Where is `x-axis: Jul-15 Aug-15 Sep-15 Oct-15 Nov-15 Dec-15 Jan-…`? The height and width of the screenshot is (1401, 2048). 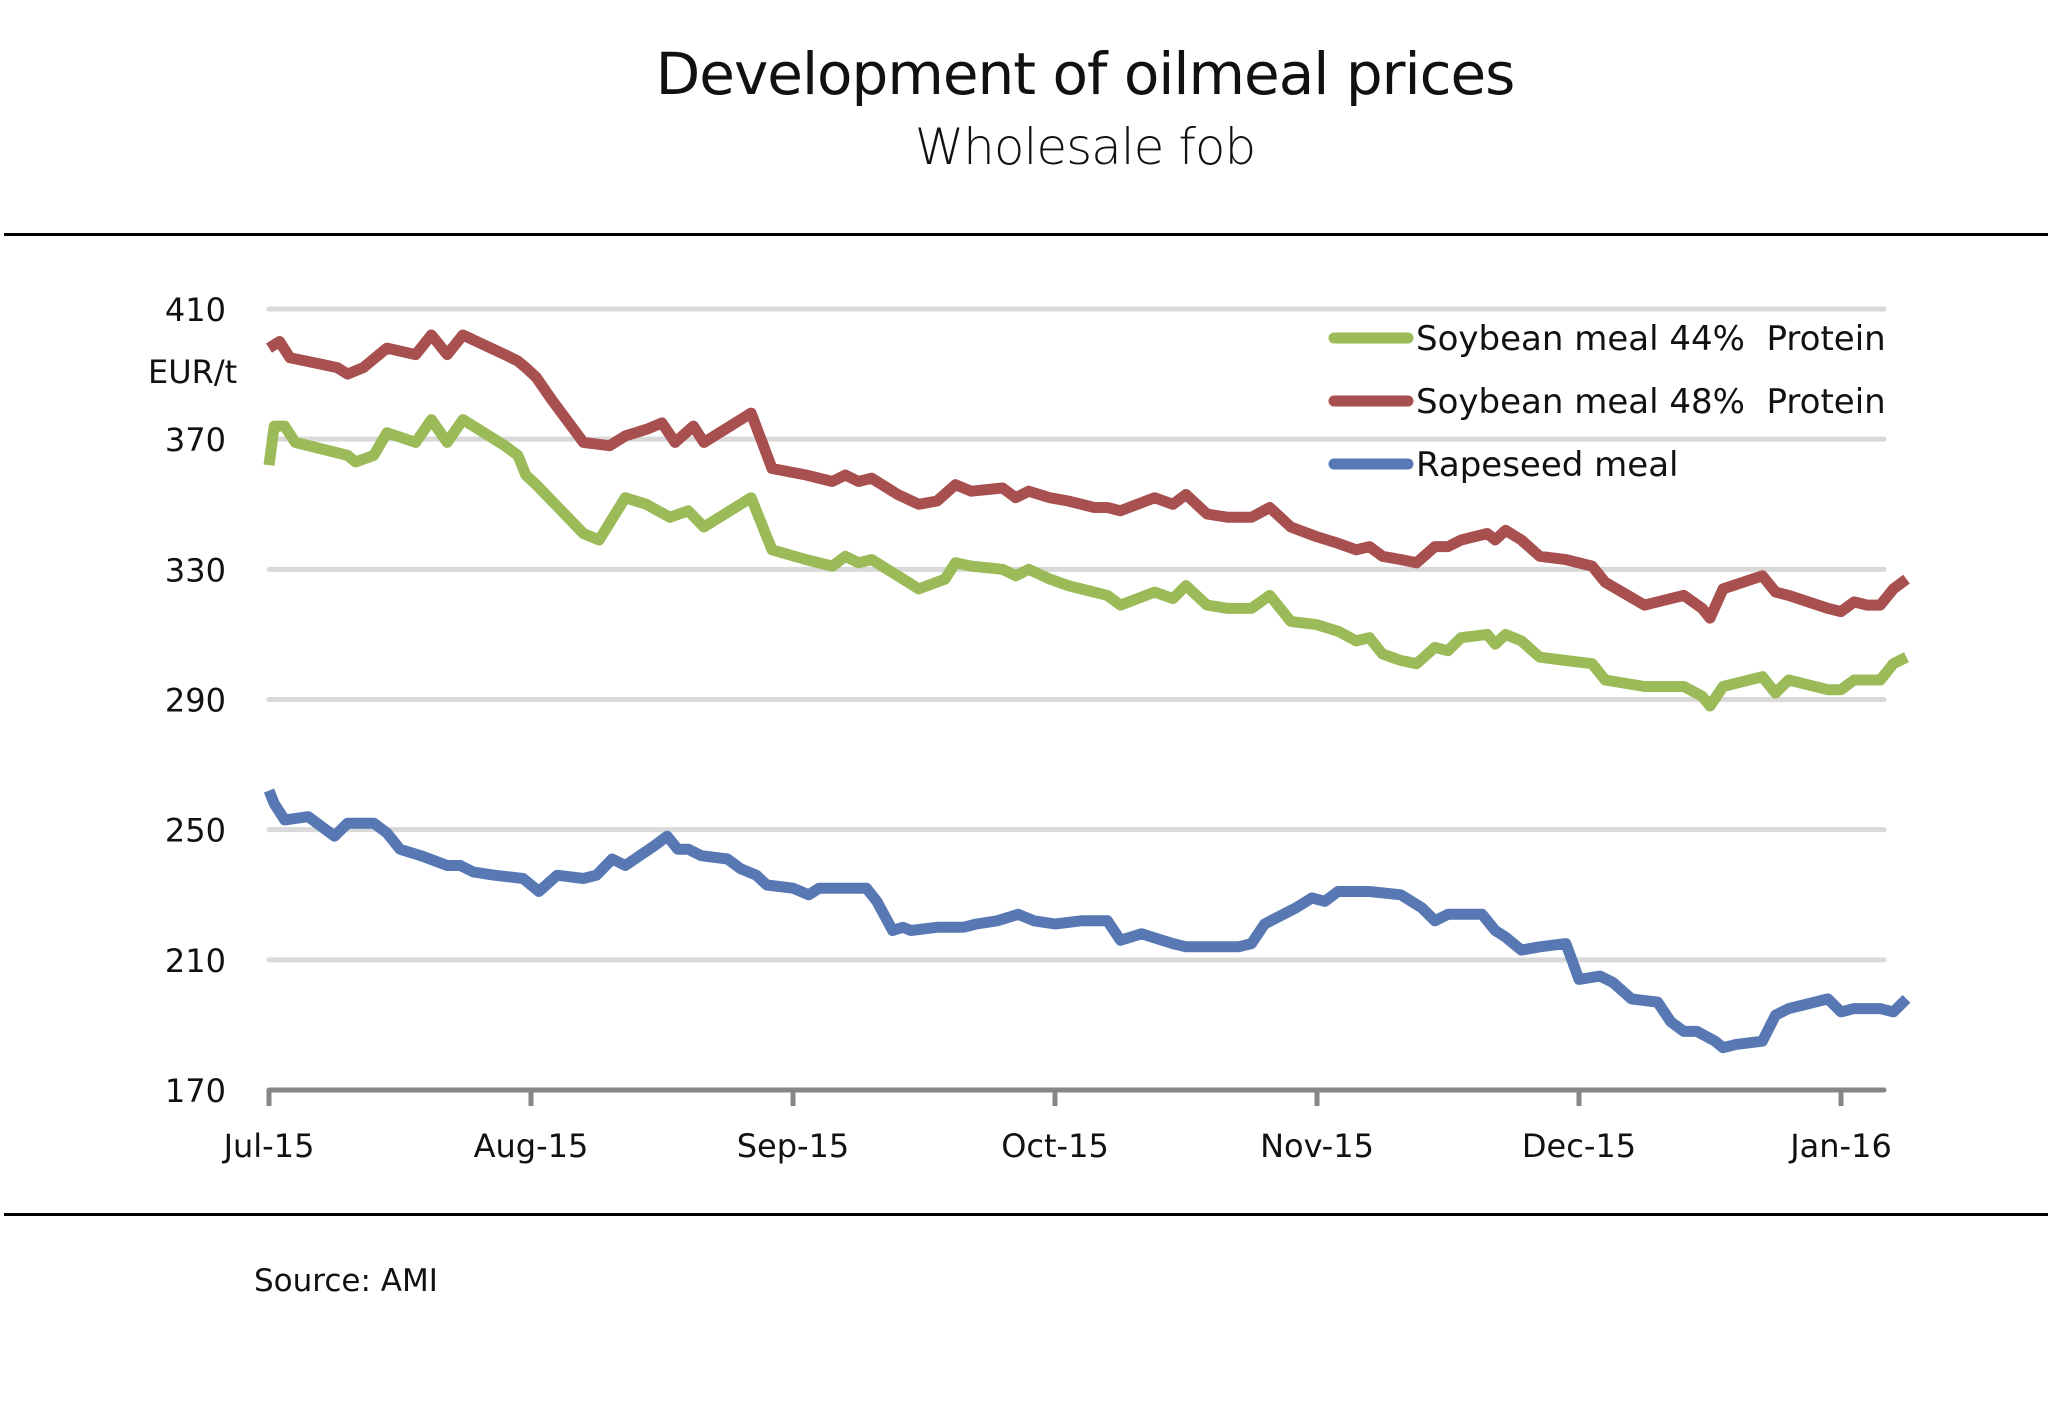
x-axis: Jul-15 Aug-15 Sep-15 Oct-15 Nov-15 Dec-15 Jan-… is located at coordinates (1057, 1126).